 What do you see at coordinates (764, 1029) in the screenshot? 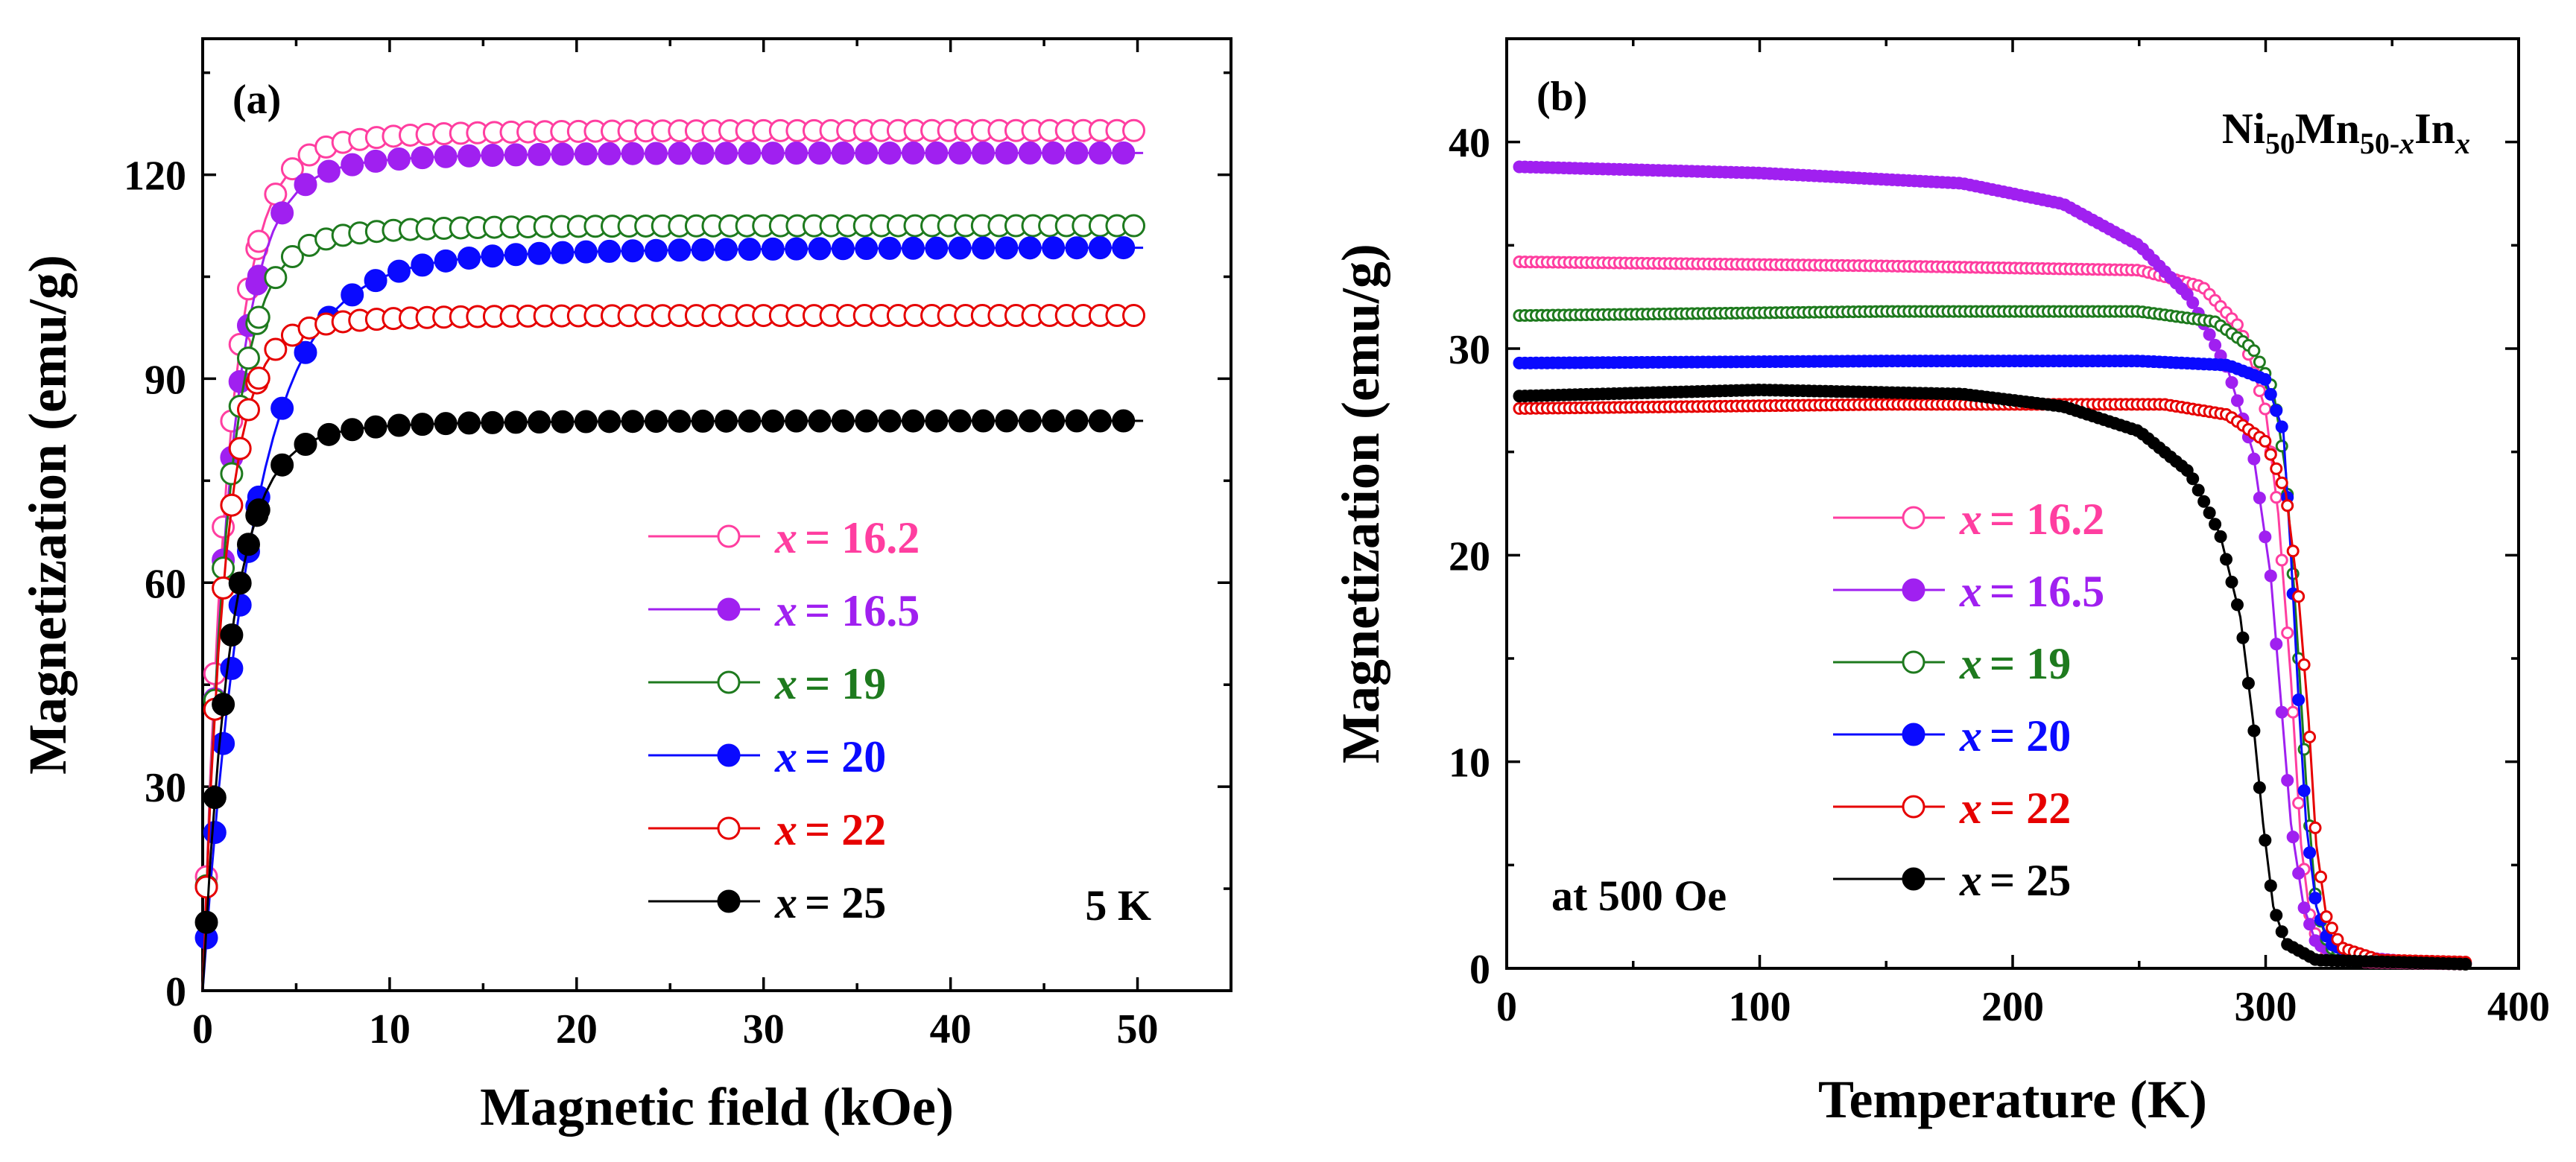
I see `x-tick-label: 30` at bounding box center [764, 1029].